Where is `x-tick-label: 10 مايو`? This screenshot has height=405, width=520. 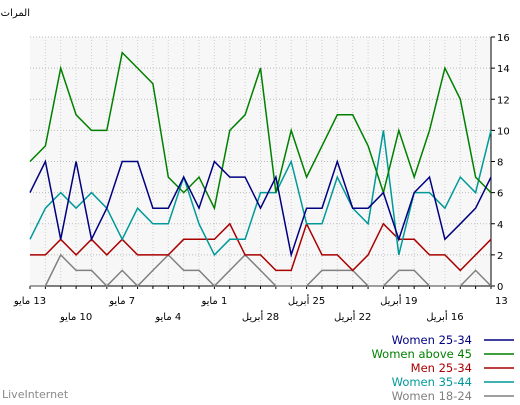 x-tick-label: 10 مايو is located at coordinates (75, 317).